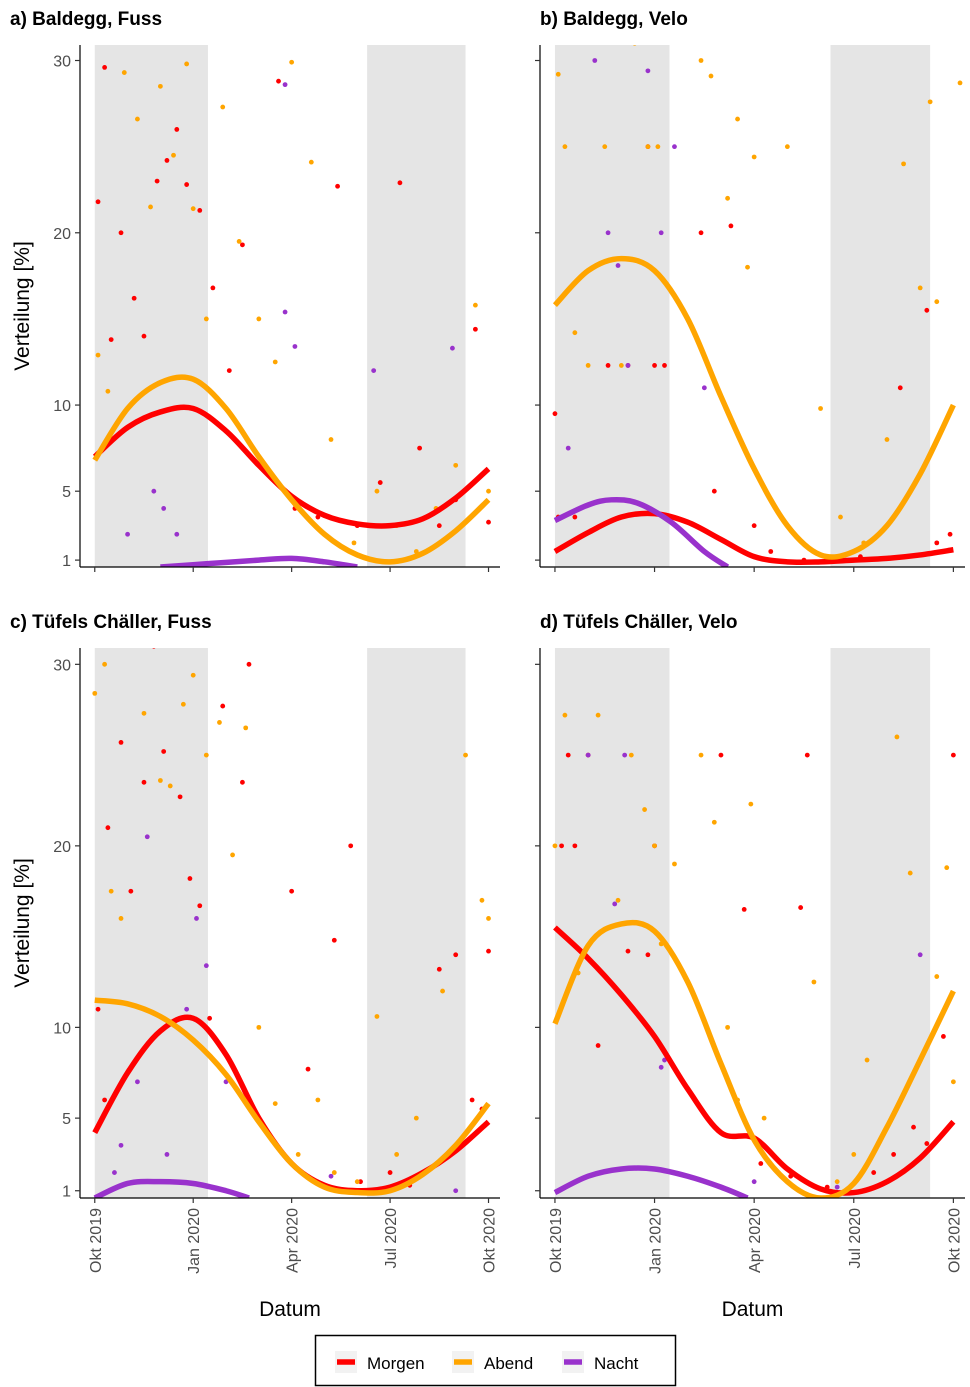 The height and width of the screenshot is (1387, 970). What do you see at coordinates (194, 1241) in the screenshot?
I see `x-tick-label: Jan 2020` at bounding box center [194, 1241].